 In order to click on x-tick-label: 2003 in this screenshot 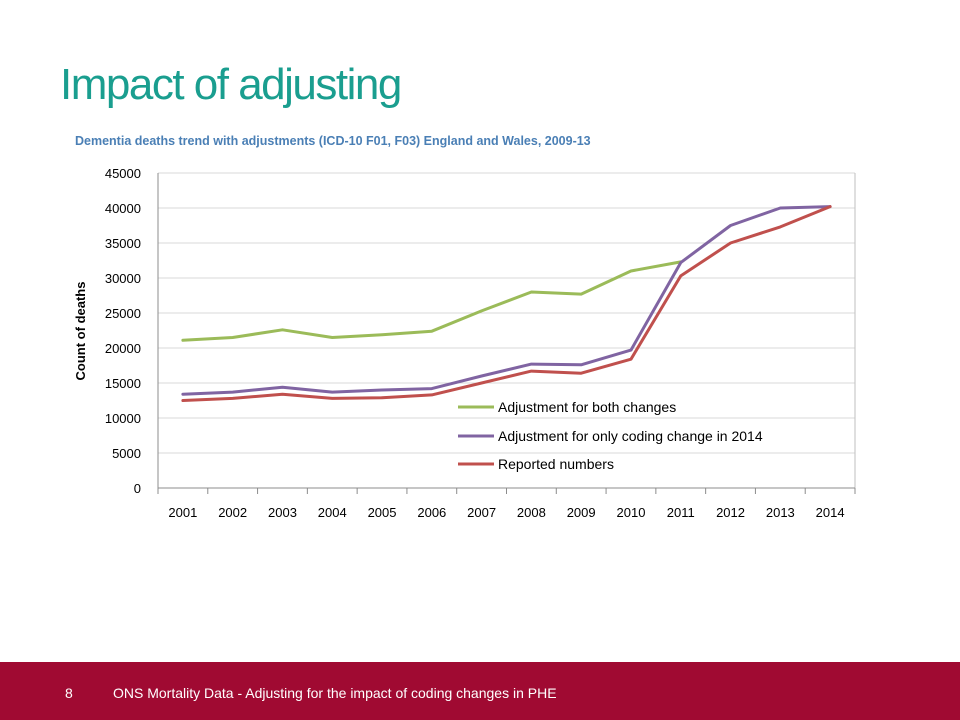, I will do `click(282, 512)`.